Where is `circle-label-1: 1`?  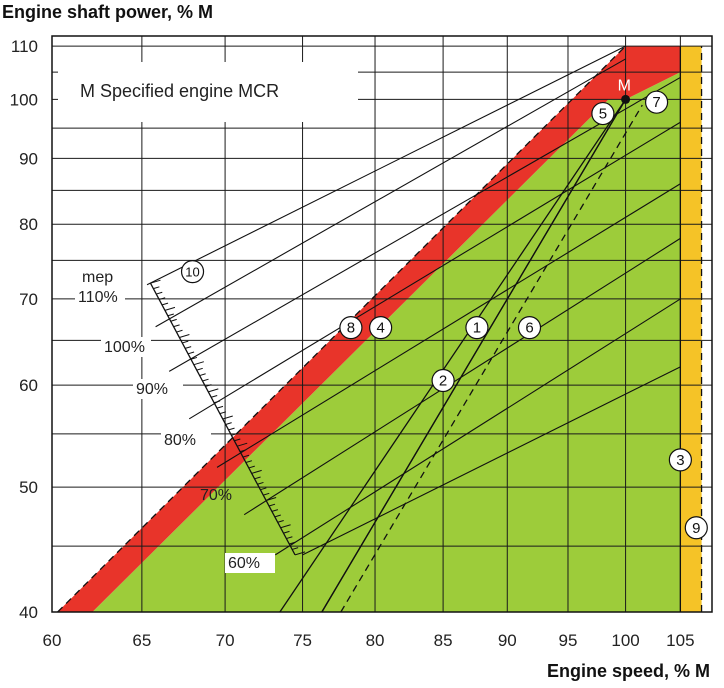 circle-label-1: 1 is located at coordinates (477, 328).